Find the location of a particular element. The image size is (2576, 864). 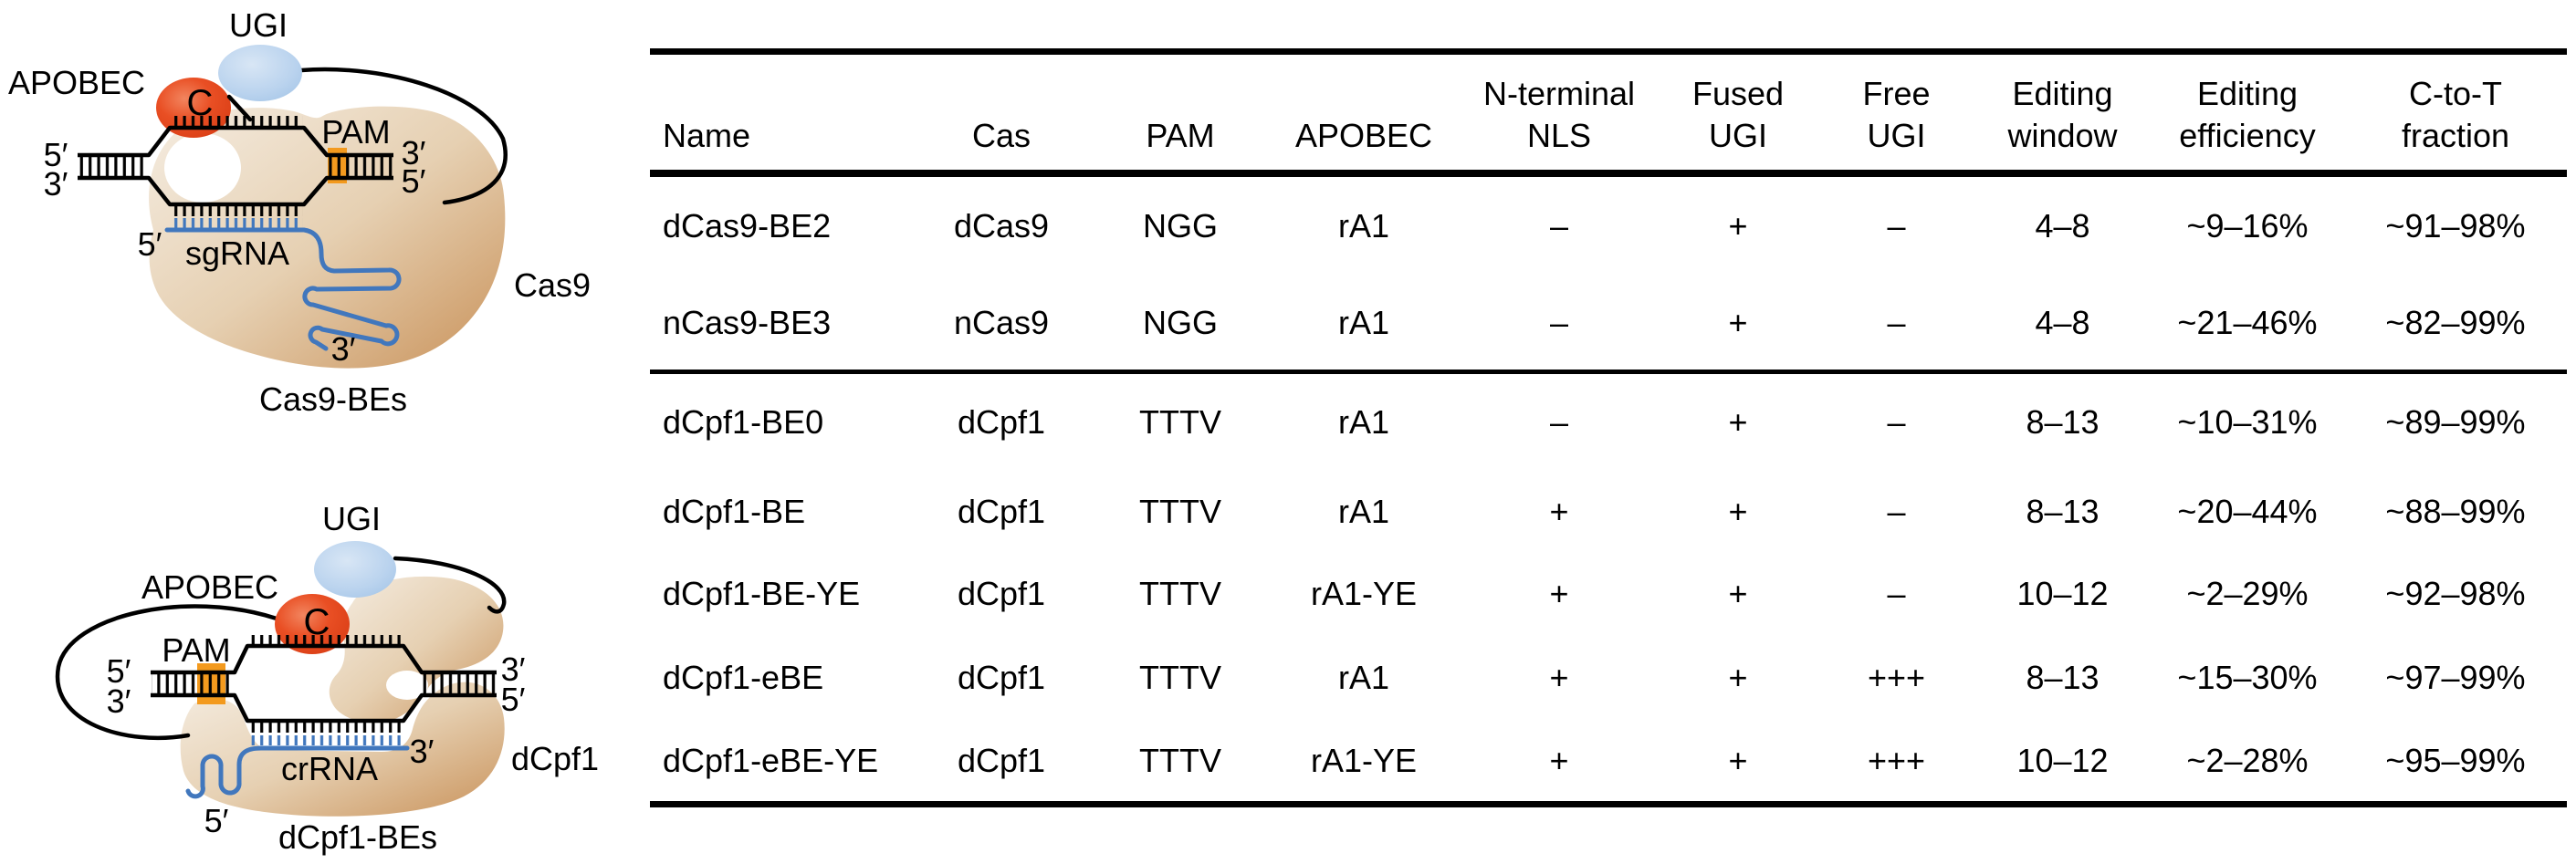

row-name: nCas9-BE3 is located at coordinates (780, 325).